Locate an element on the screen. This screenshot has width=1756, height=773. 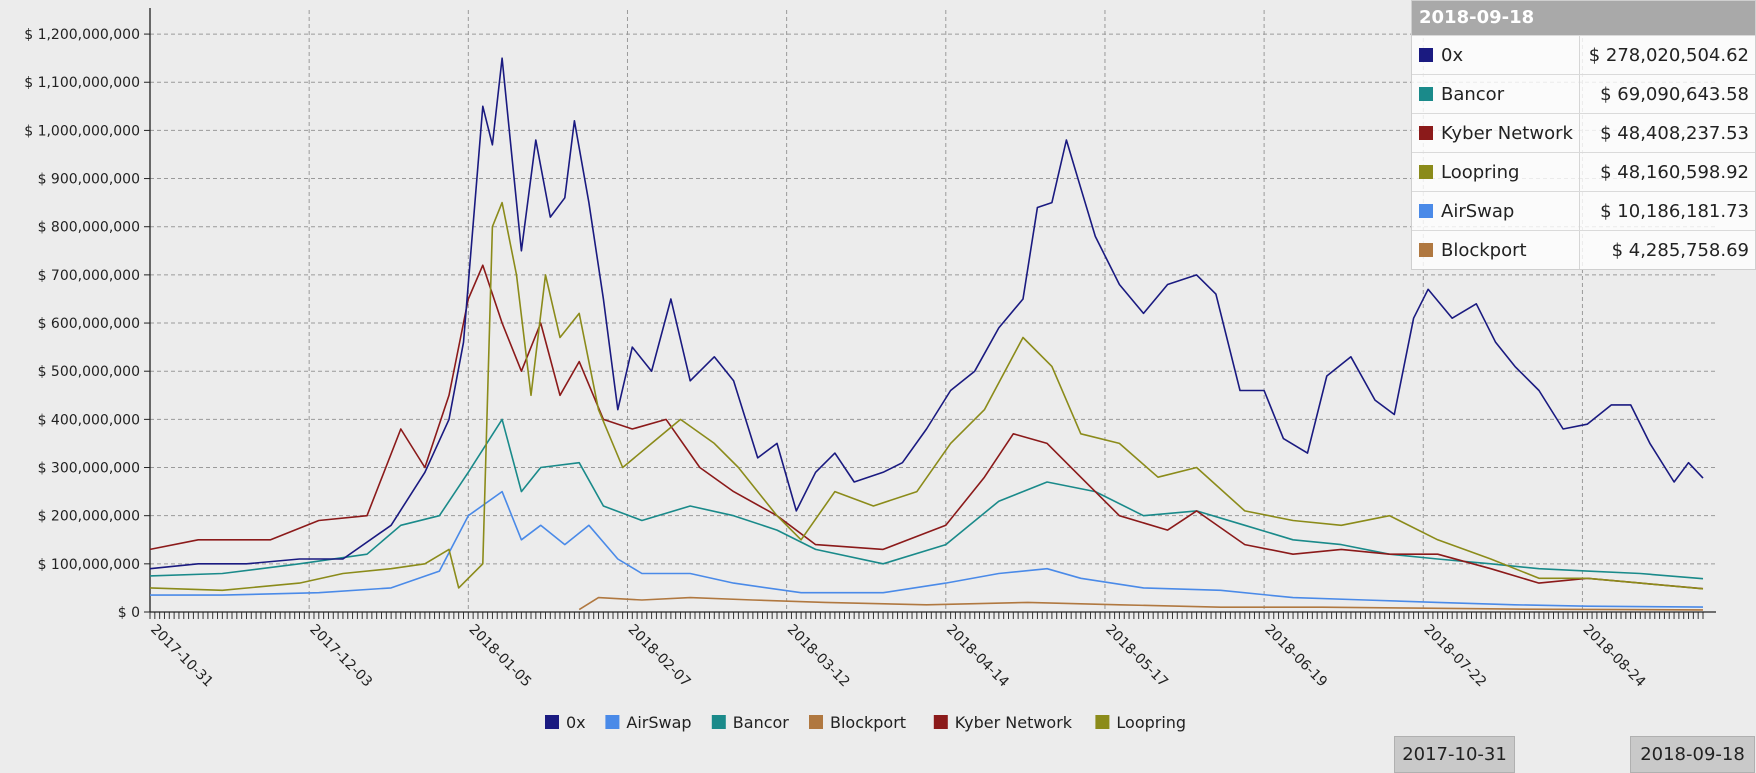
x-tick-label: 2018-08-24 is located at coordinates (1614, 656).